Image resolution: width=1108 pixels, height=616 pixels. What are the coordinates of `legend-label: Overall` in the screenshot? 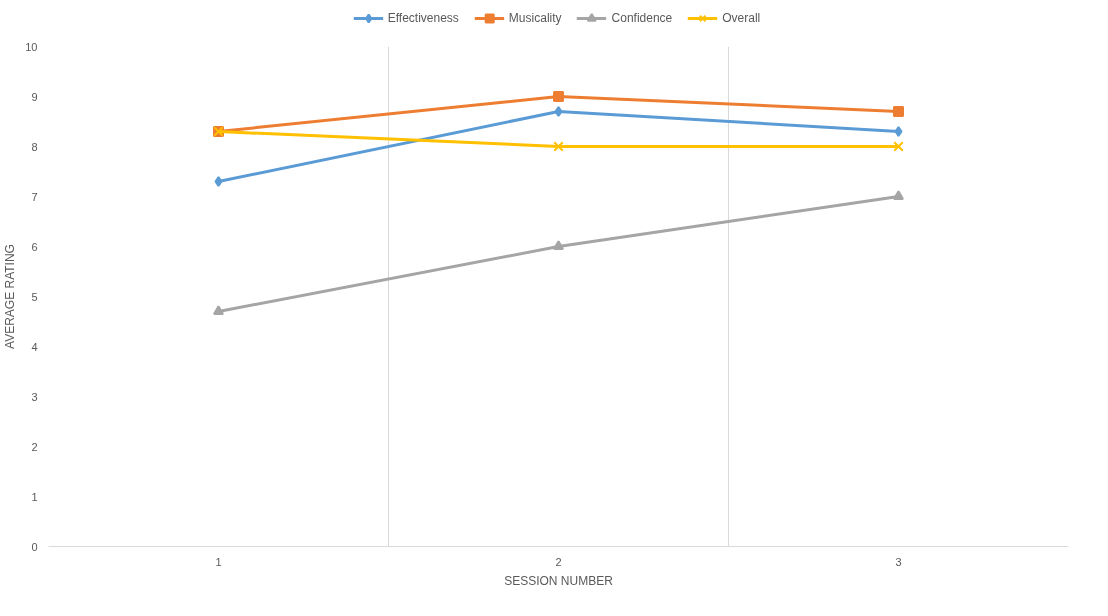 It's located at (741, 18).